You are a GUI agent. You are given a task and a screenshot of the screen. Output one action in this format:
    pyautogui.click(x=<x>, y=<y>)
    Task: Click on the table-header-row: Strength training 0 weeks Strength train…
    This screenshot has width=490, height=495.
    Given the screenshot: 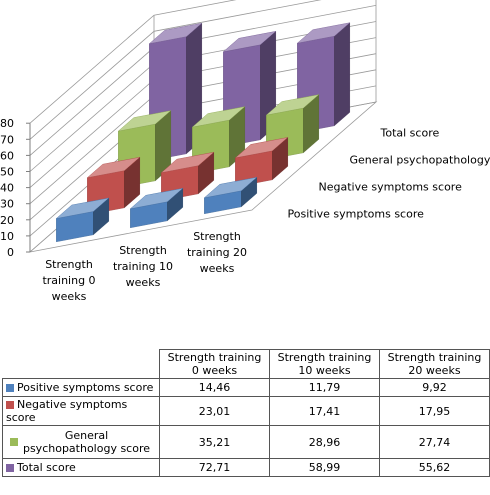 What is the action you would take?
    pyautogui.click(x=246, y=364)
    